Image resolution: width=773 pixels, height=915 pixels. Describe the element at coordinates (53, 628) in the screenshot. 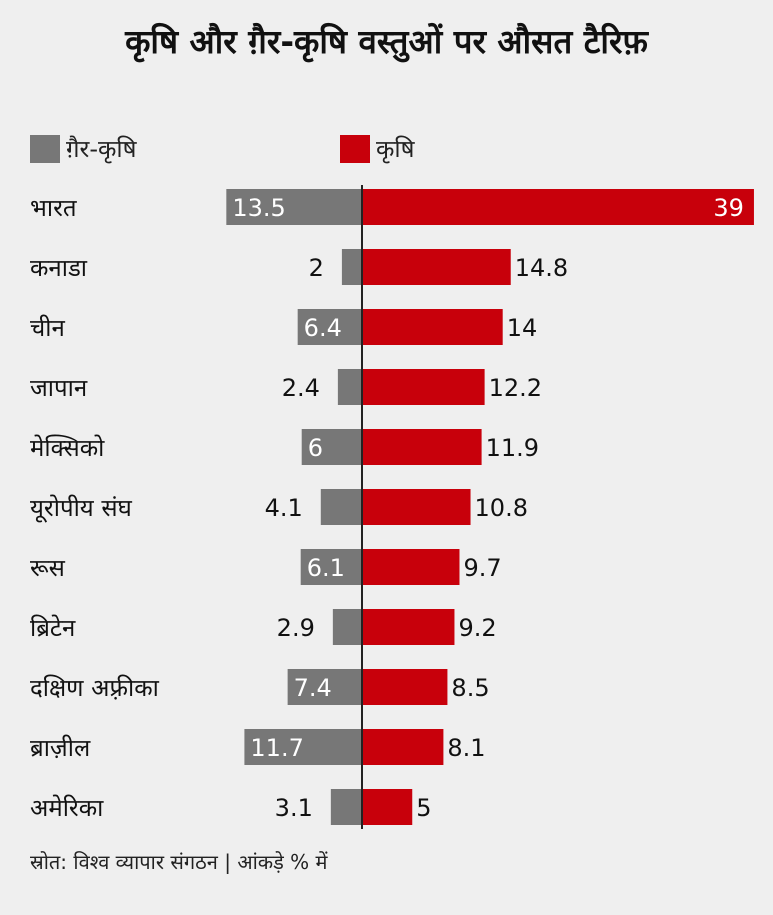

I see `category-label: ब्रिटेन` at that location.